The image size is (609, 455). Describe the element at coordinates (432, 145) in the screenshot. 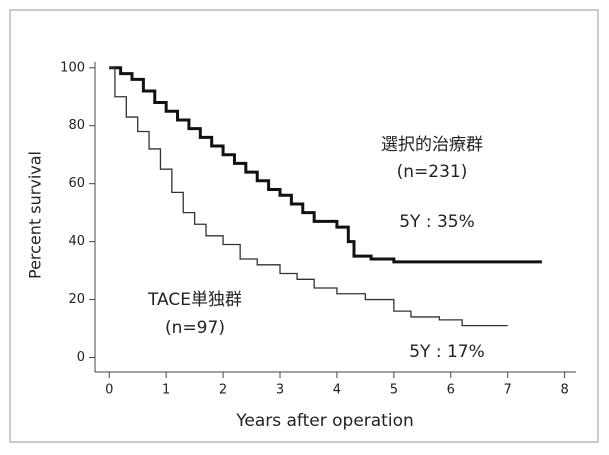

I see `series-label: 選択的治療群` at that location.